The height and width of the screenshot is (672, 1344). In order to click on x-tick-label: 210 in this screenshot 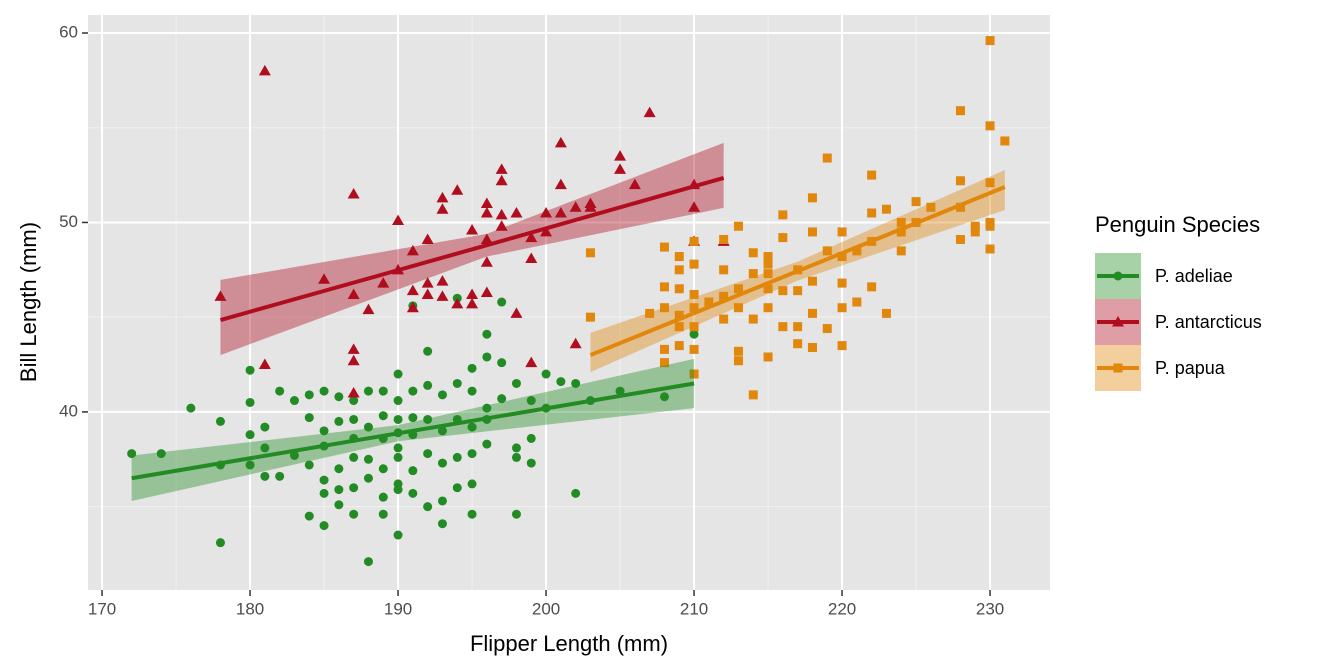, I will do `click(694, 608)`.